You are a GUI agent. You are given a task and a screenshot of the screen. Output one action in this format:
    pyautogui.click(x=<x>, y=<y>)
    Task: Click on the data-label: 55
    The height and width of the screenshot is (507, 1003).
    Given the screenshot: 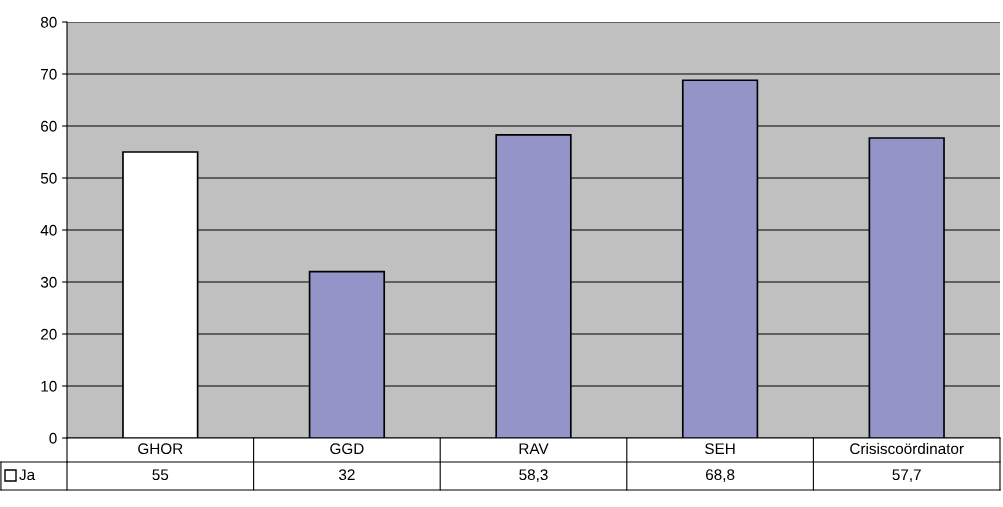 What is the action you would take?
    pyautogui.click(x=160, y=475)
    